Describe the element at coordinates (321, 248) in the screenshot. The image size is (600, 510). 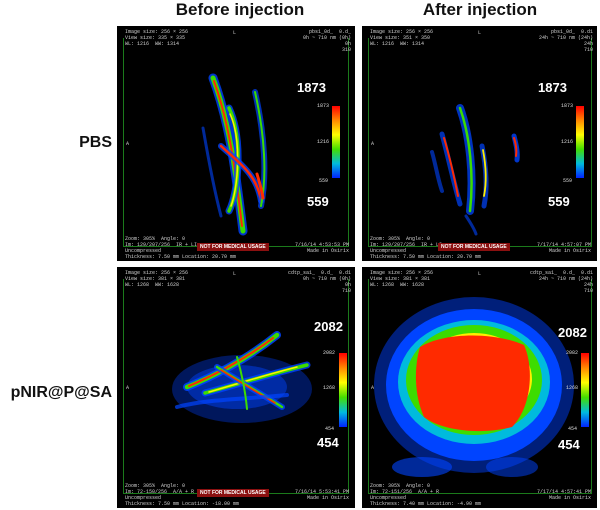
I see `image-footer-right: 7/16/14 4:53:53 PM Made in Osirix` at that location.